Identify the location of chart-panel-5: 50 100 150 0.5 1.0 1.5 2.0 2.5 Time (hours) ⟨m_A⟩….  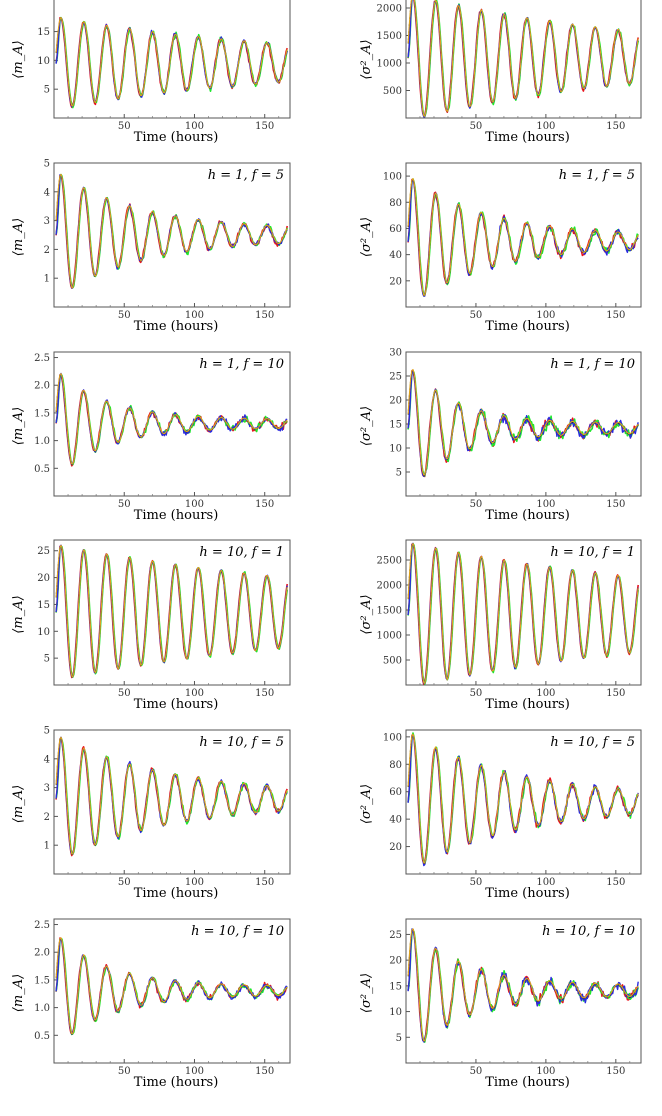
(151, 437).